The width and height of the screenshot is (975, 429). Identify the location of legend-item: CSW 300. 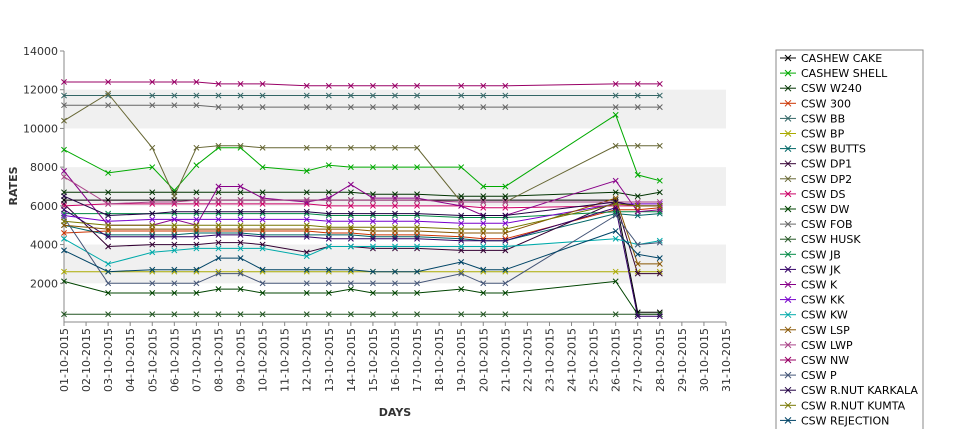
(815, 103).